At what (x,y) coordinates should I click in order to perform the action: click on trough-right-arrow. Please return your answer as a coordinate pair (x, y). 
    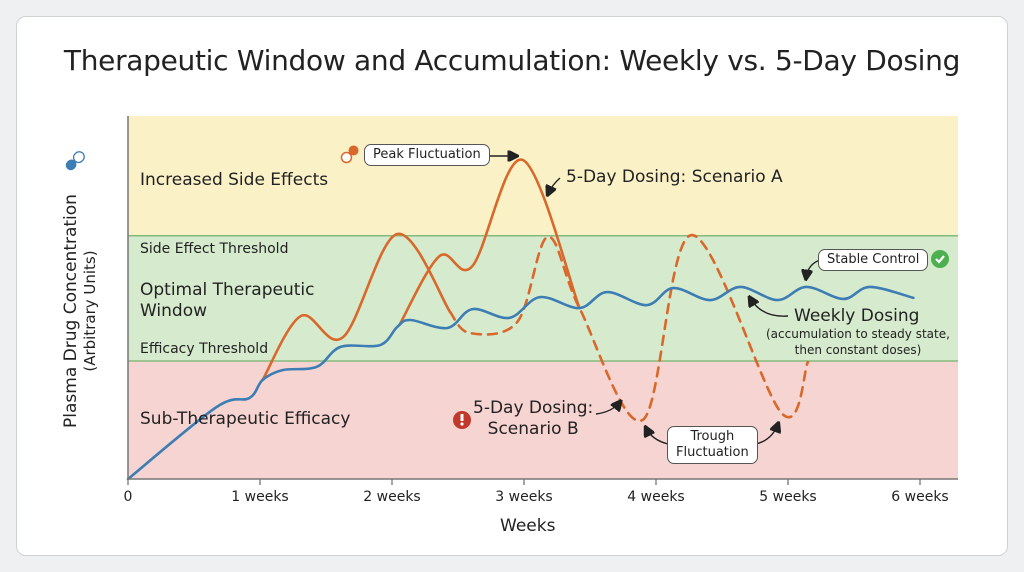
    Looking at the image, I should click on (766, 434).